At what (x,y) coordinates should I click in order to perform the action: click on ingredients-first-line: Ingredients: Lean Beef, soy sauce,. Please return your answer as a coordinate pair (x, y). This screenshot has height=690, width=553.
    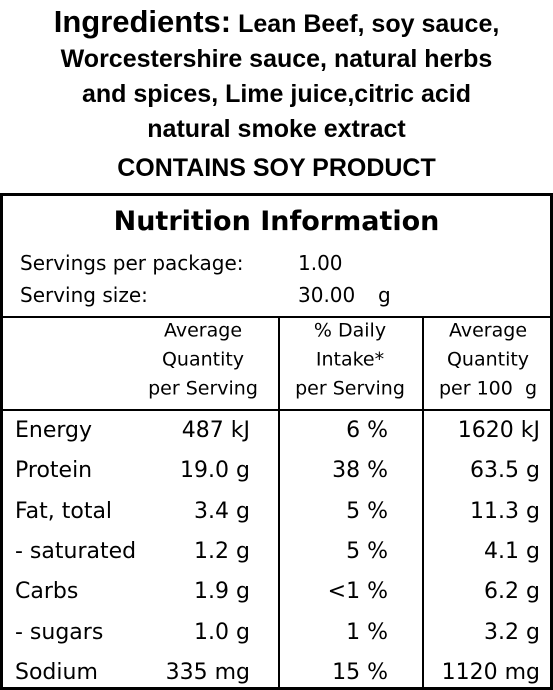
    Looking at the image, I should click on (276, 21).